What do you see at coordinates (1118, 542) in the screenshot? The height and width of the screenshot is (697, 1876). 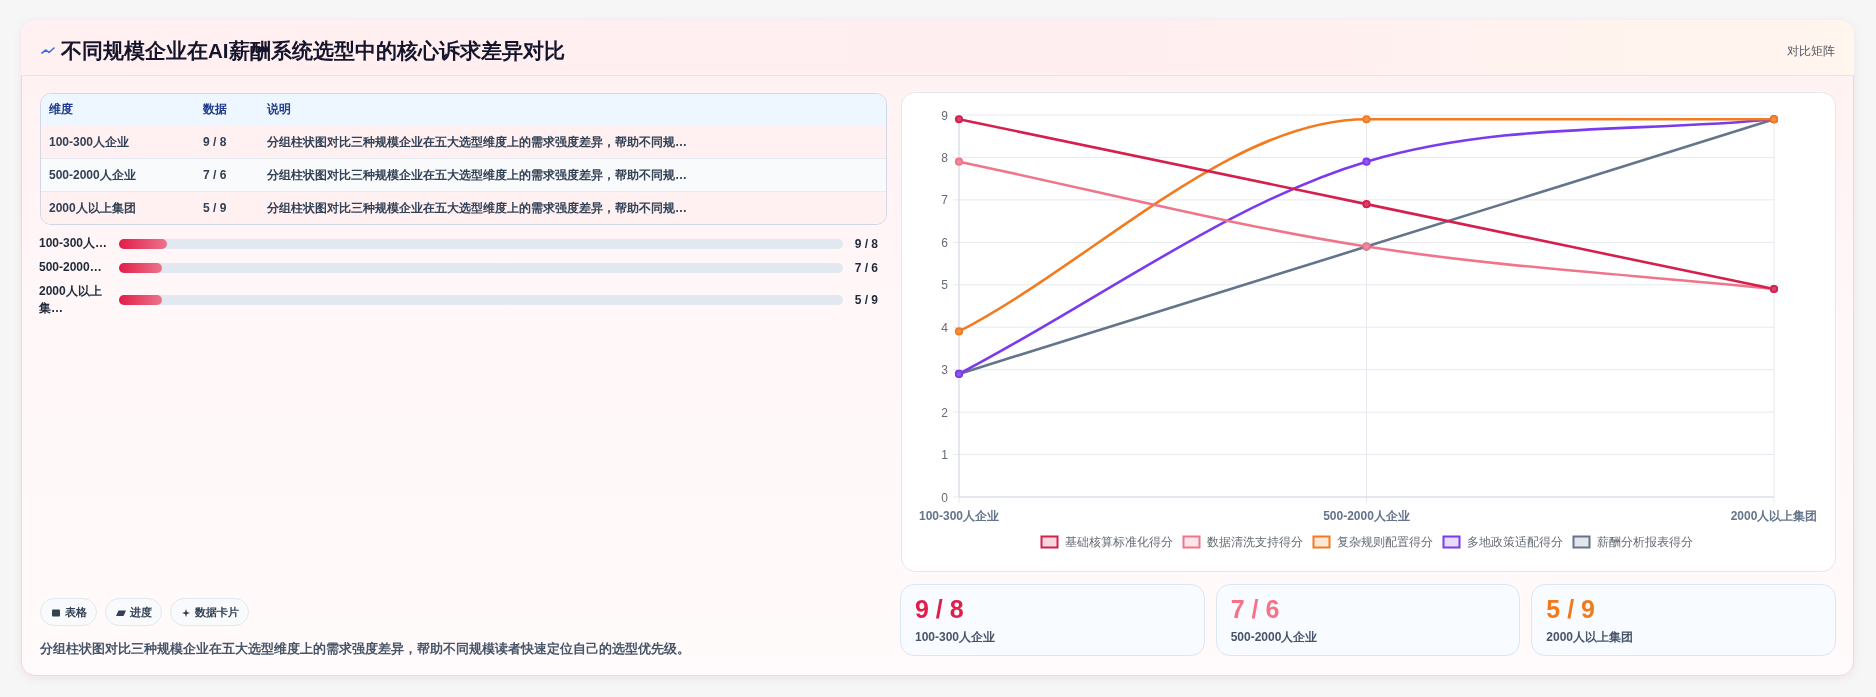 I see `legend-label: 基础核算标准化得分` at bounding box center [1118, 542].